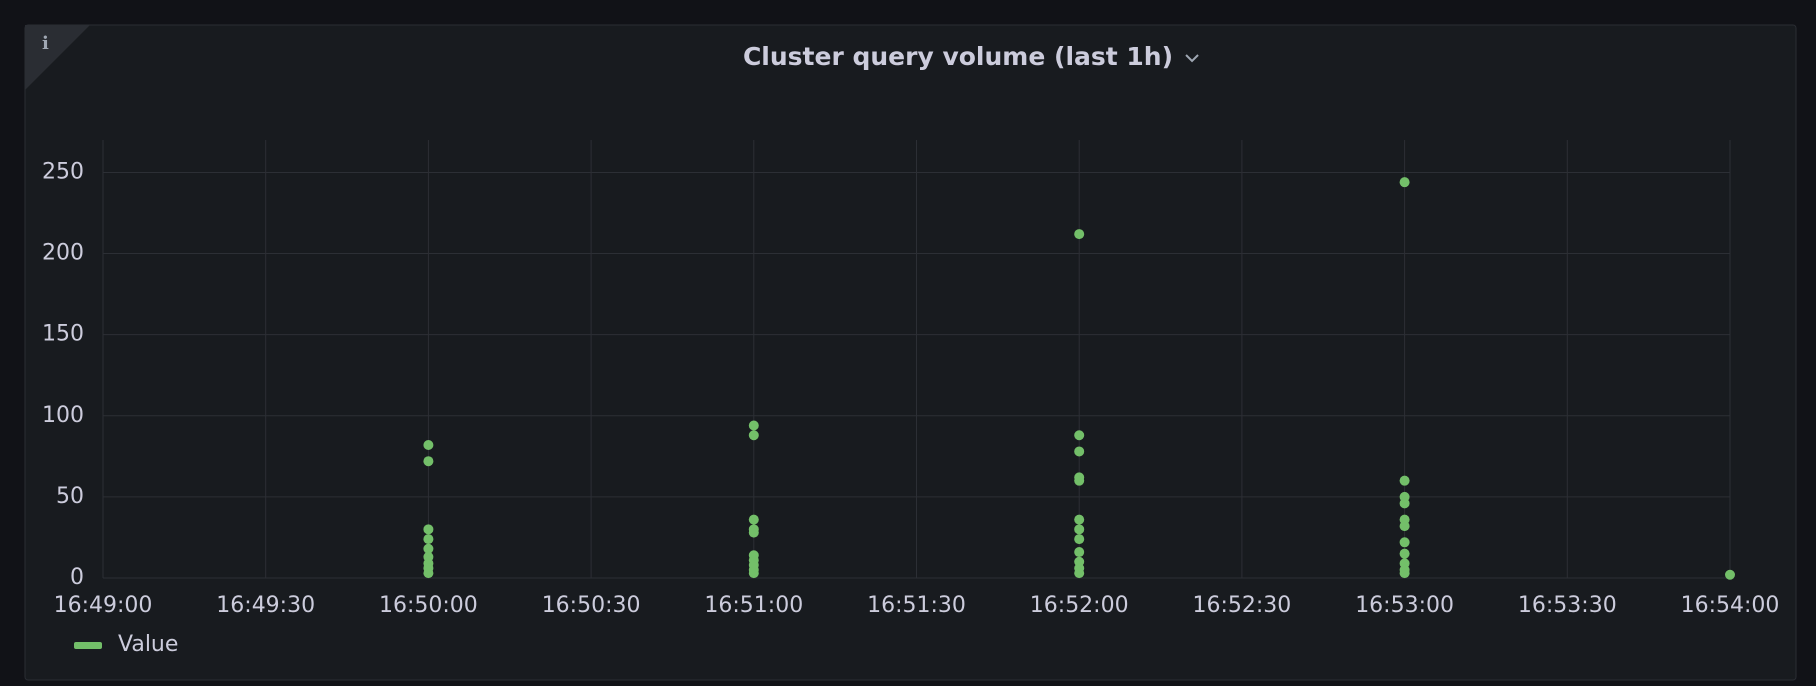 The height and width of the screenshot is (686, 1816). What do you see at coordinates (70, 496) in the screenshot?
I see `y-tick-label: 50` at bounding box center [70, 496].